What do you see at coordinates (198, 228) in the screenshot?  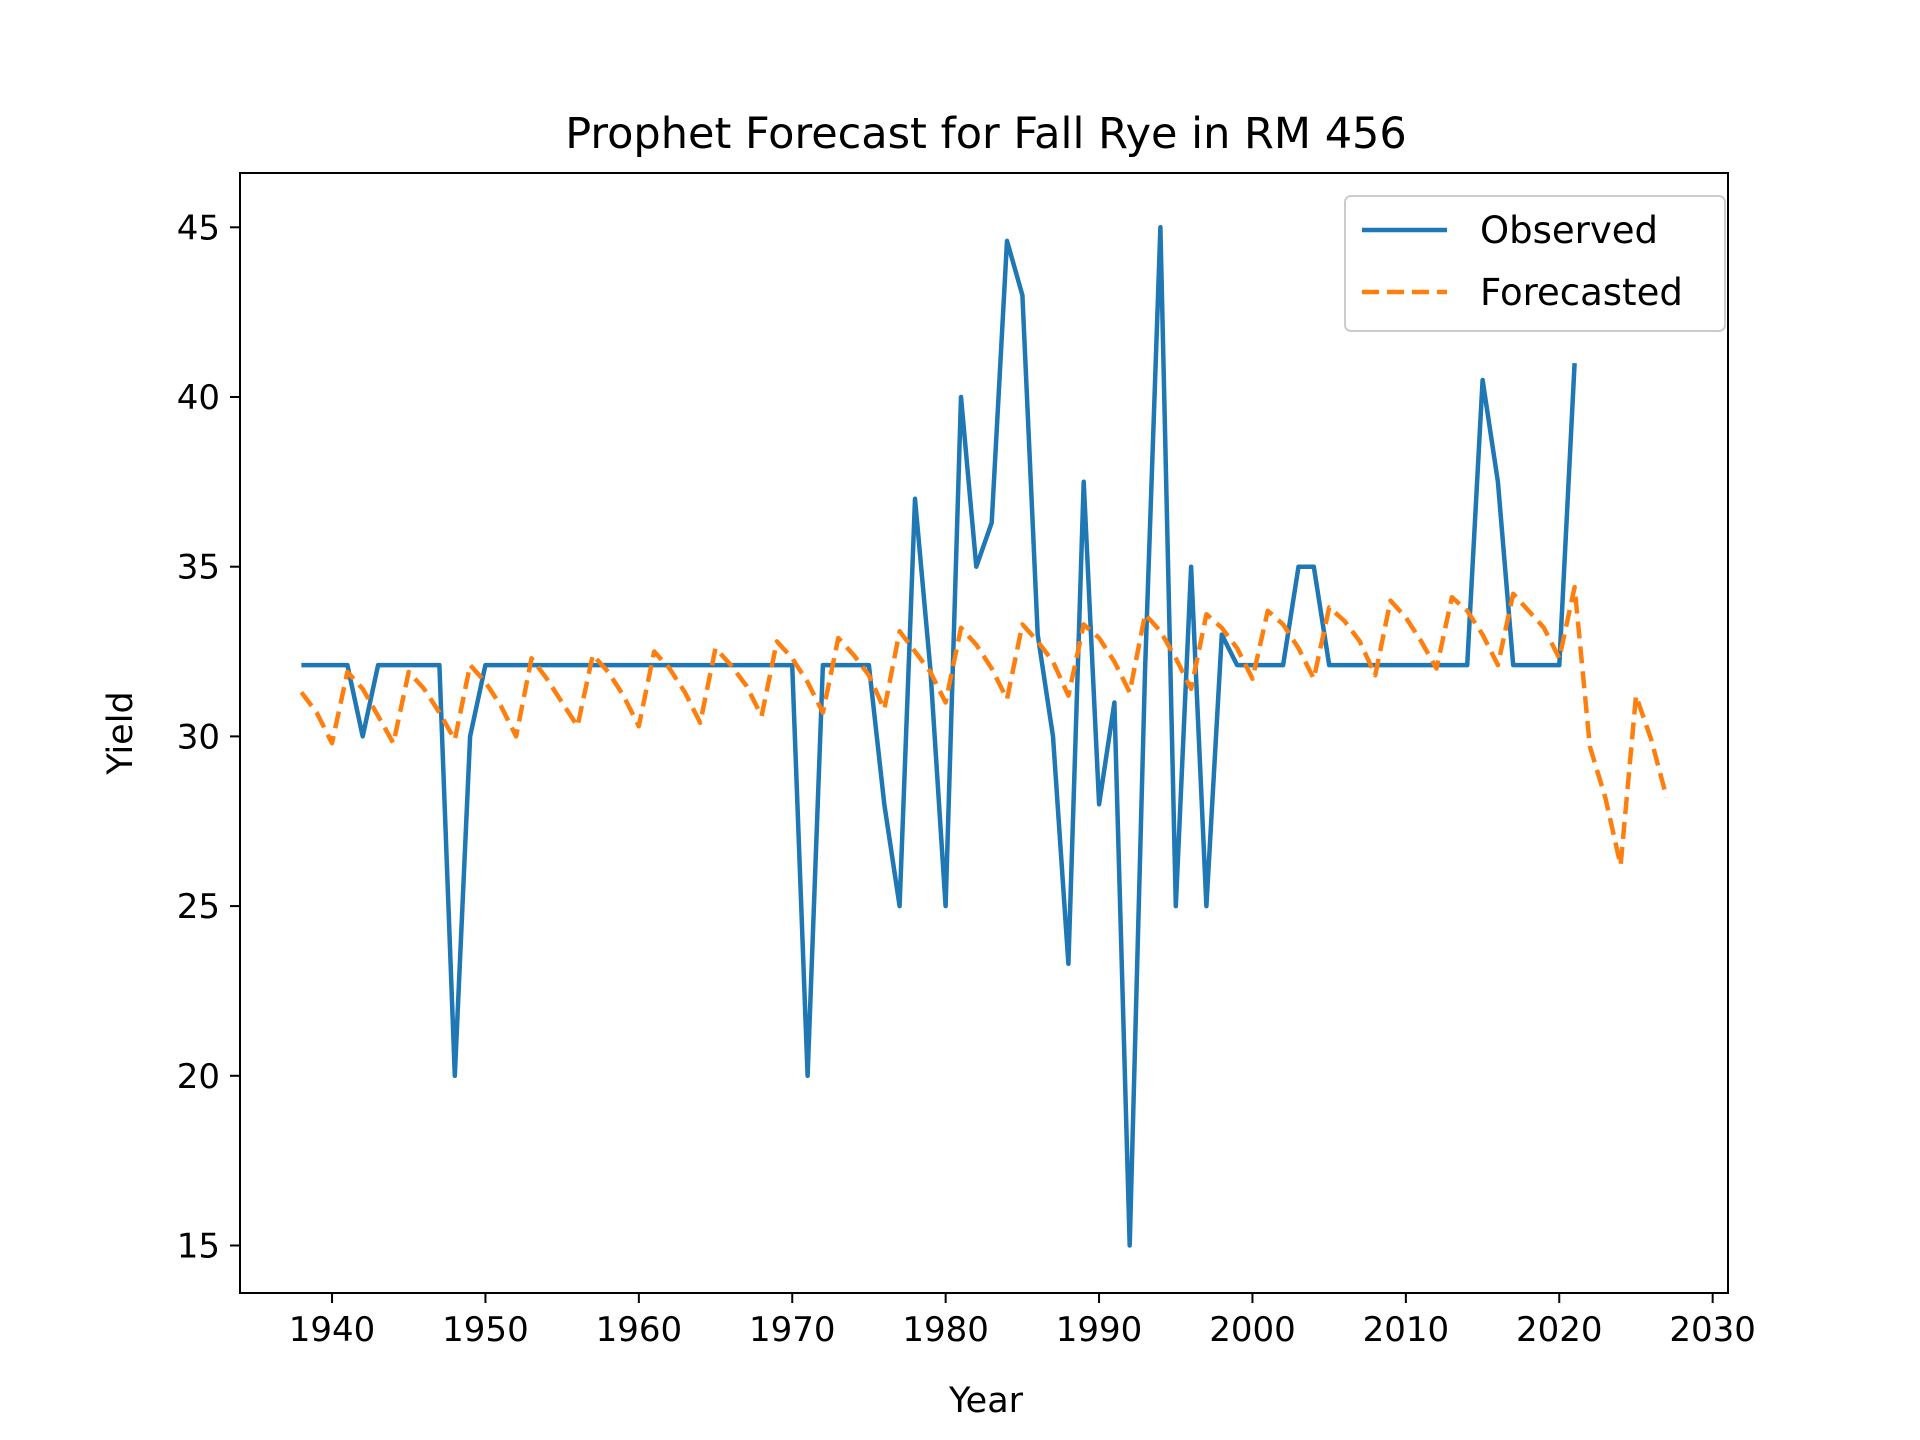 I see `y-tick-label: 45` at bounding box center [198, 228].